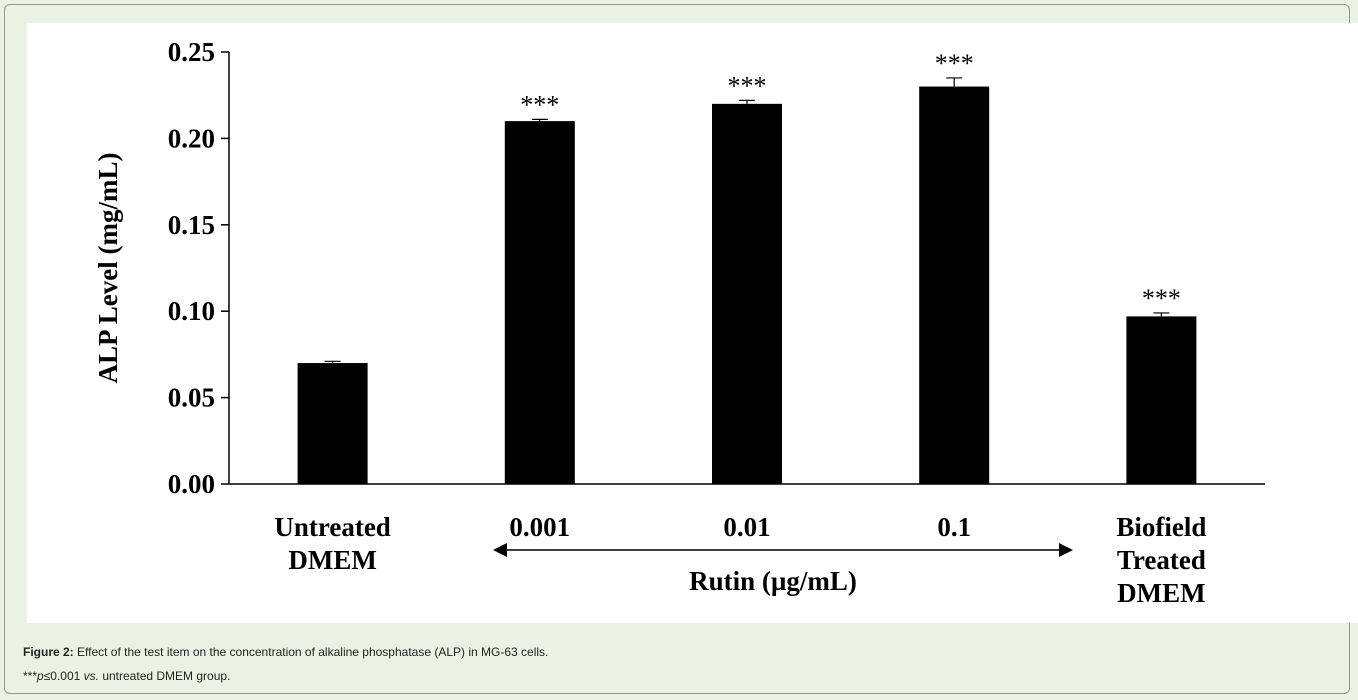 The height and width of the screenshot is (700, 1358). I want to click on group-arrow-left-head, so click(500, 550).